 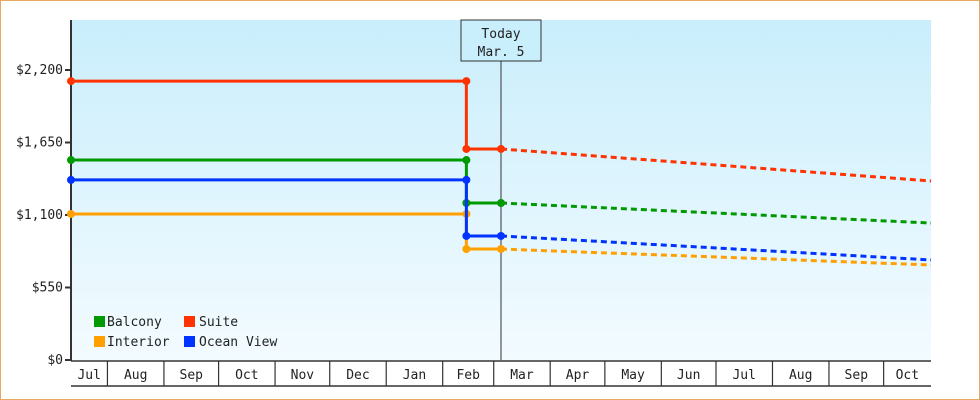 I want to click on today-label-box, so click(x=501, y=40).